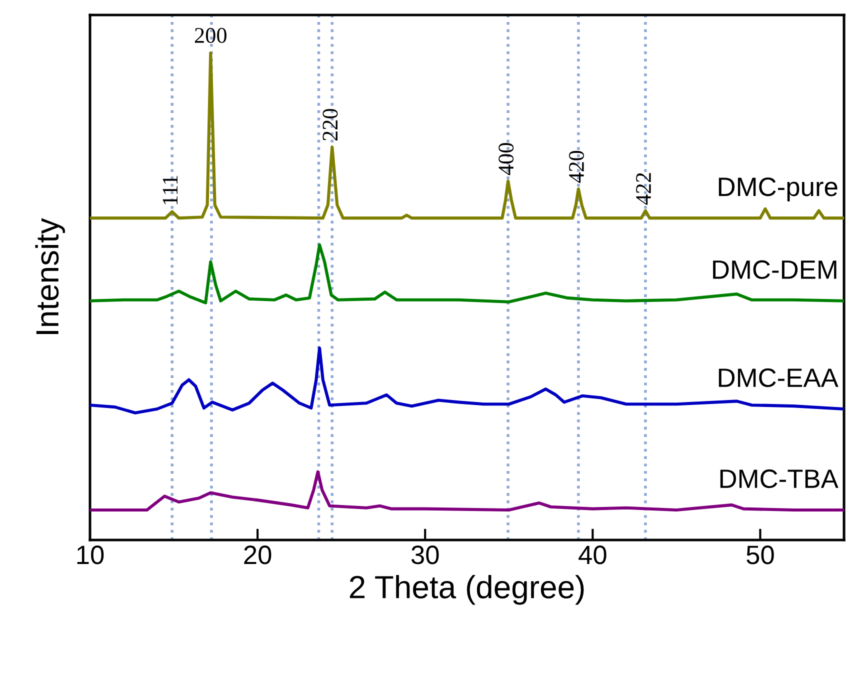  What do you see at coordinates (774, 269) in the screenshot?
I see `series-label: DMC-DEM` at bounding box center [774, 269].